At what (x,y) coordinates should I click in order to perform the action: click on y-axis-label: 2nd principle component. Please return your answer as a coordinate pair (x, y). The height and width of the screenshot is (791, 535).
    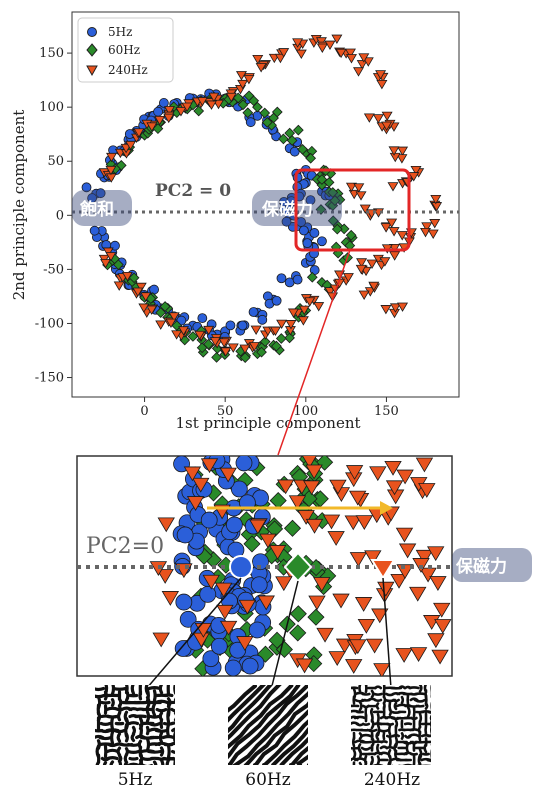
    Looking at the image, I should click on (19, 205).